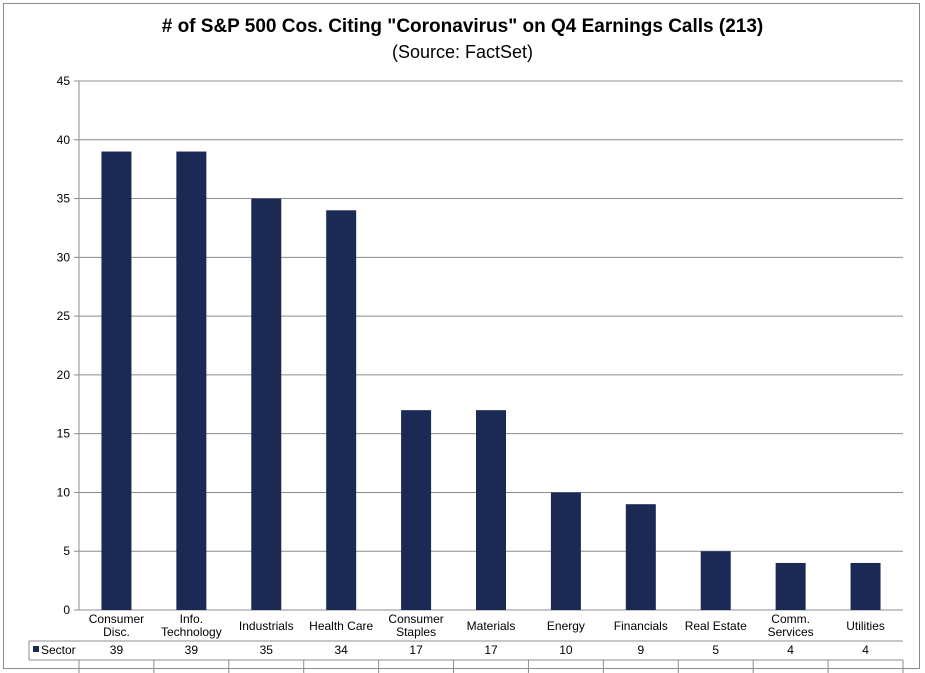 Image resolution: width=925 pixels, height=673 pixels. I want to click on data-table-value: 10, so click(566, 650).